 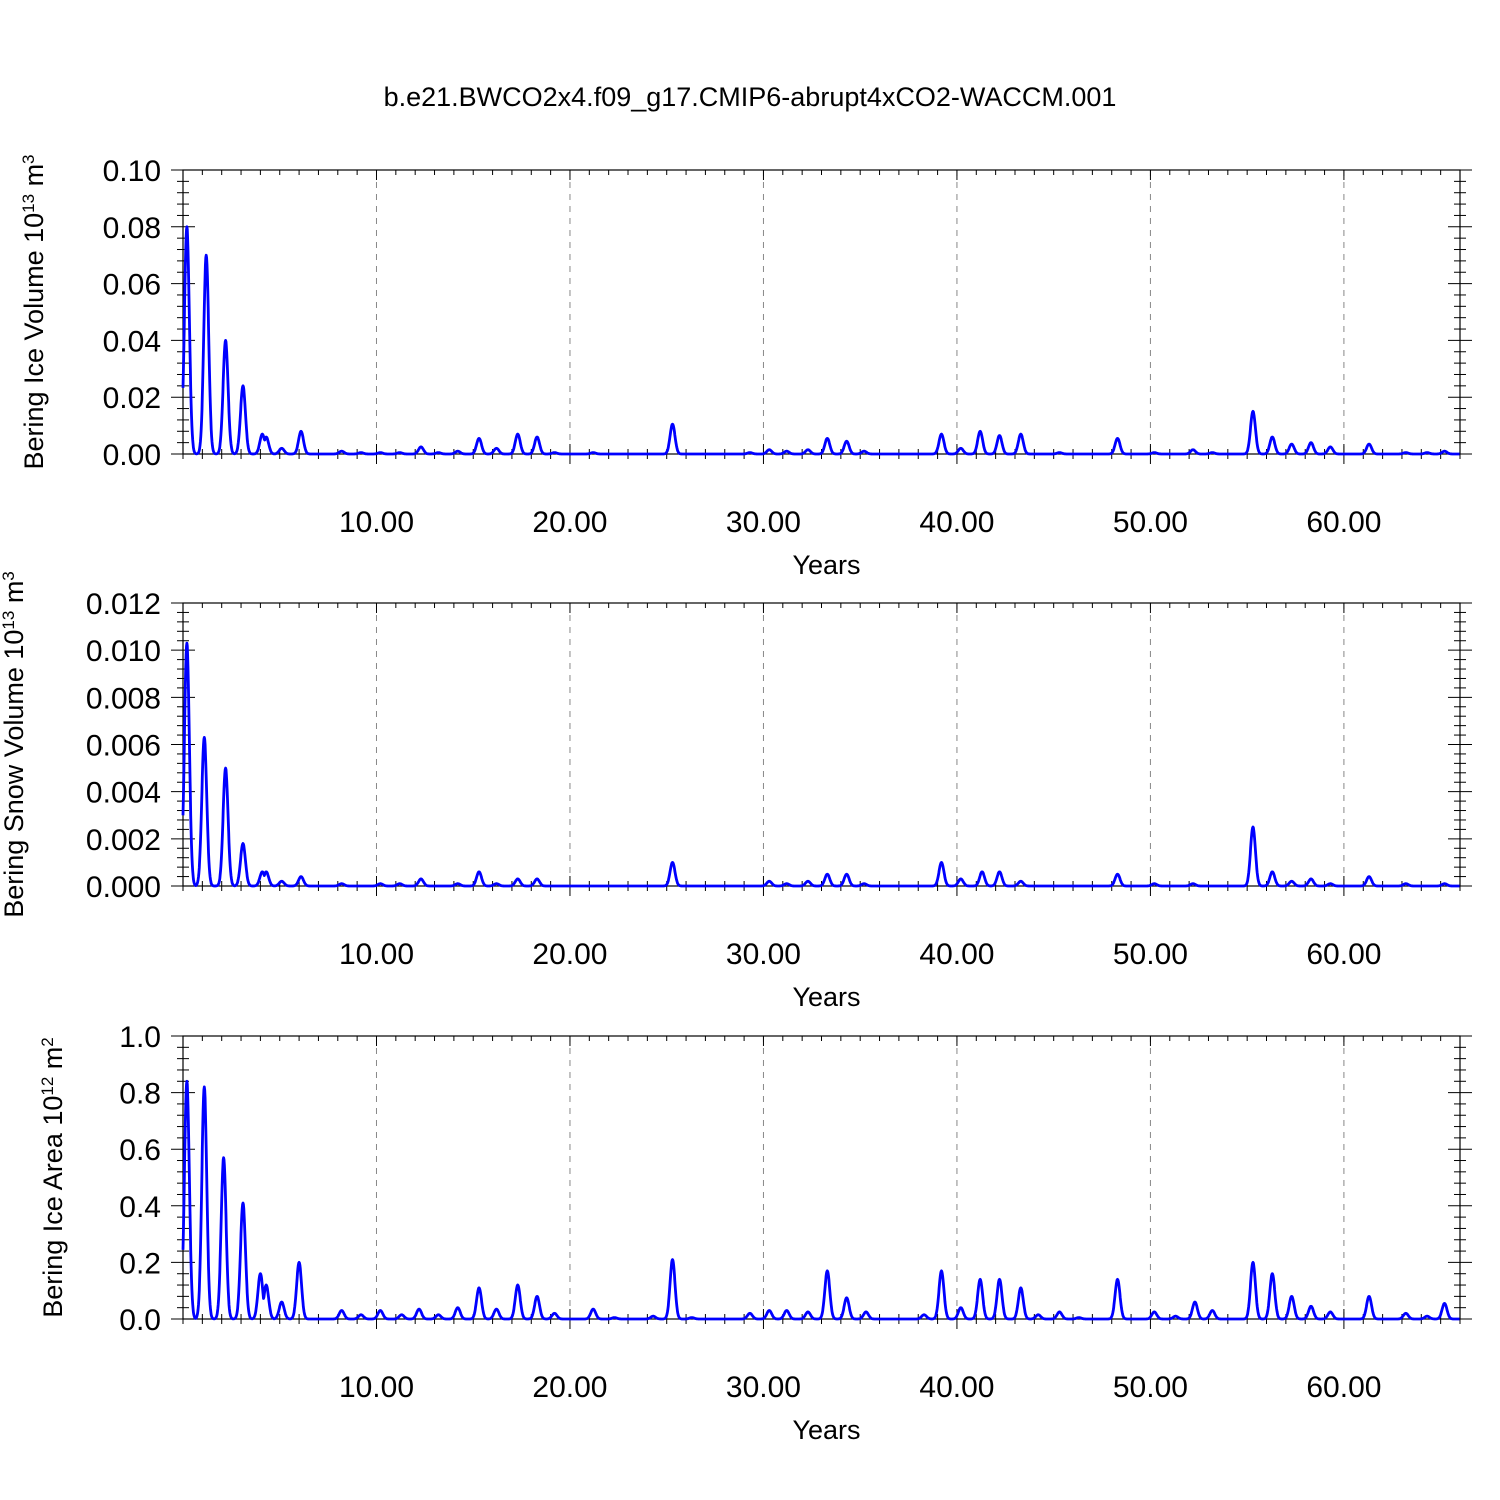 What do you see at coordinates (123, 604) in the screenshot?
I see `y-tick-label: 0.012` at bounding box center [123, 604].